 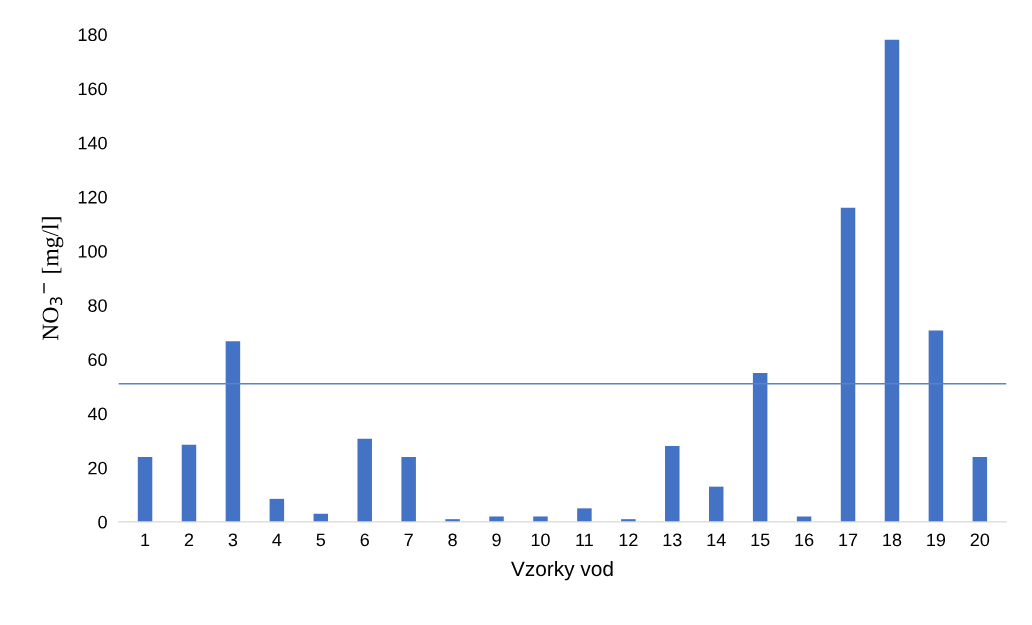 I want to click on x-tick-label: 11, so click(x=584, y=540).